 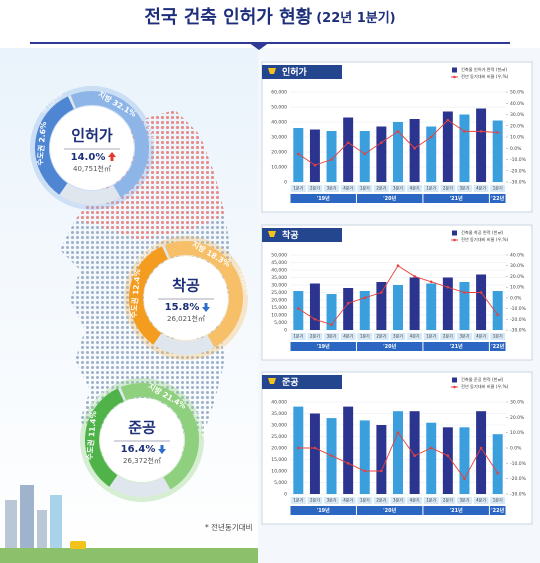 What do you see at coordinates (517, 115) in the screenshot?
I see `y2-tick-label: 30.0%` at bounding box center [517, 115].